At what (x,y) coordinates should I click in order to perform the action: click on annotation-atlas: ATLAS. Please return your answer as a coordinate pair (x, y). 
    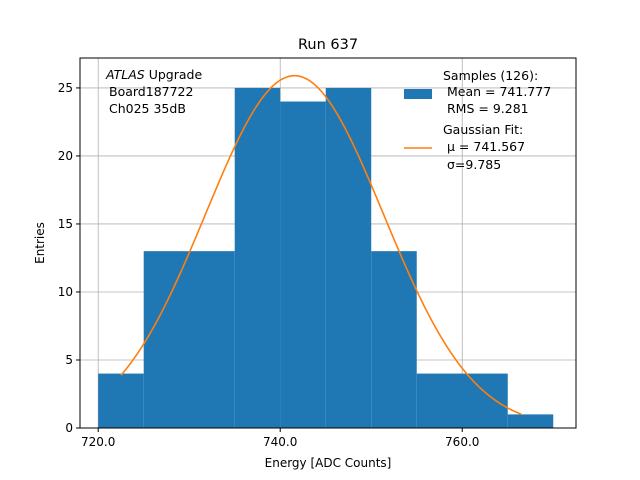
    Looking at the image, I should click on (125, 74).